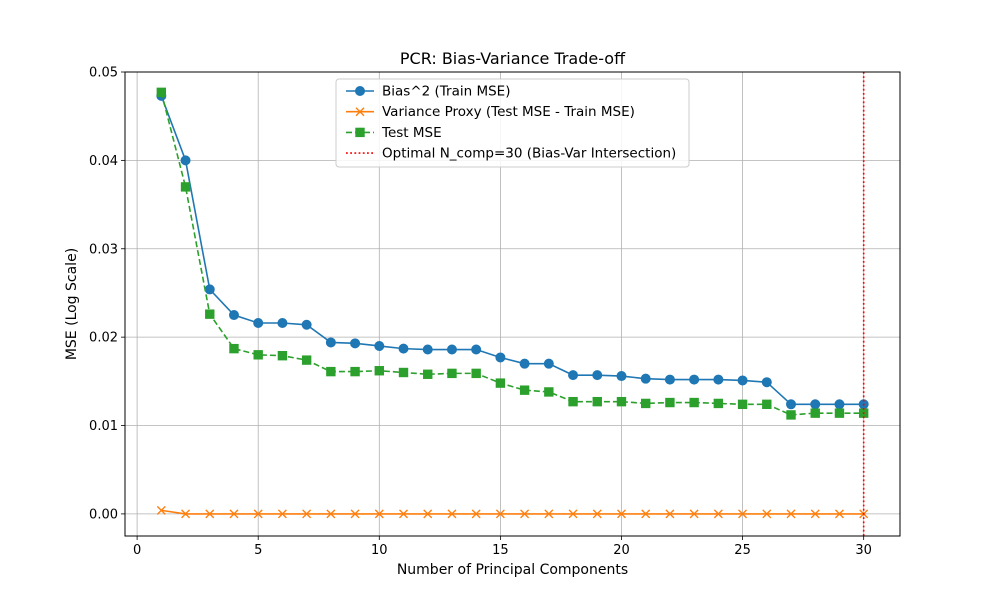 Image resolution: width=1000 pixels, height=600 pixels. I want to click on y-tick-label: 0.05, so click(103, 73).